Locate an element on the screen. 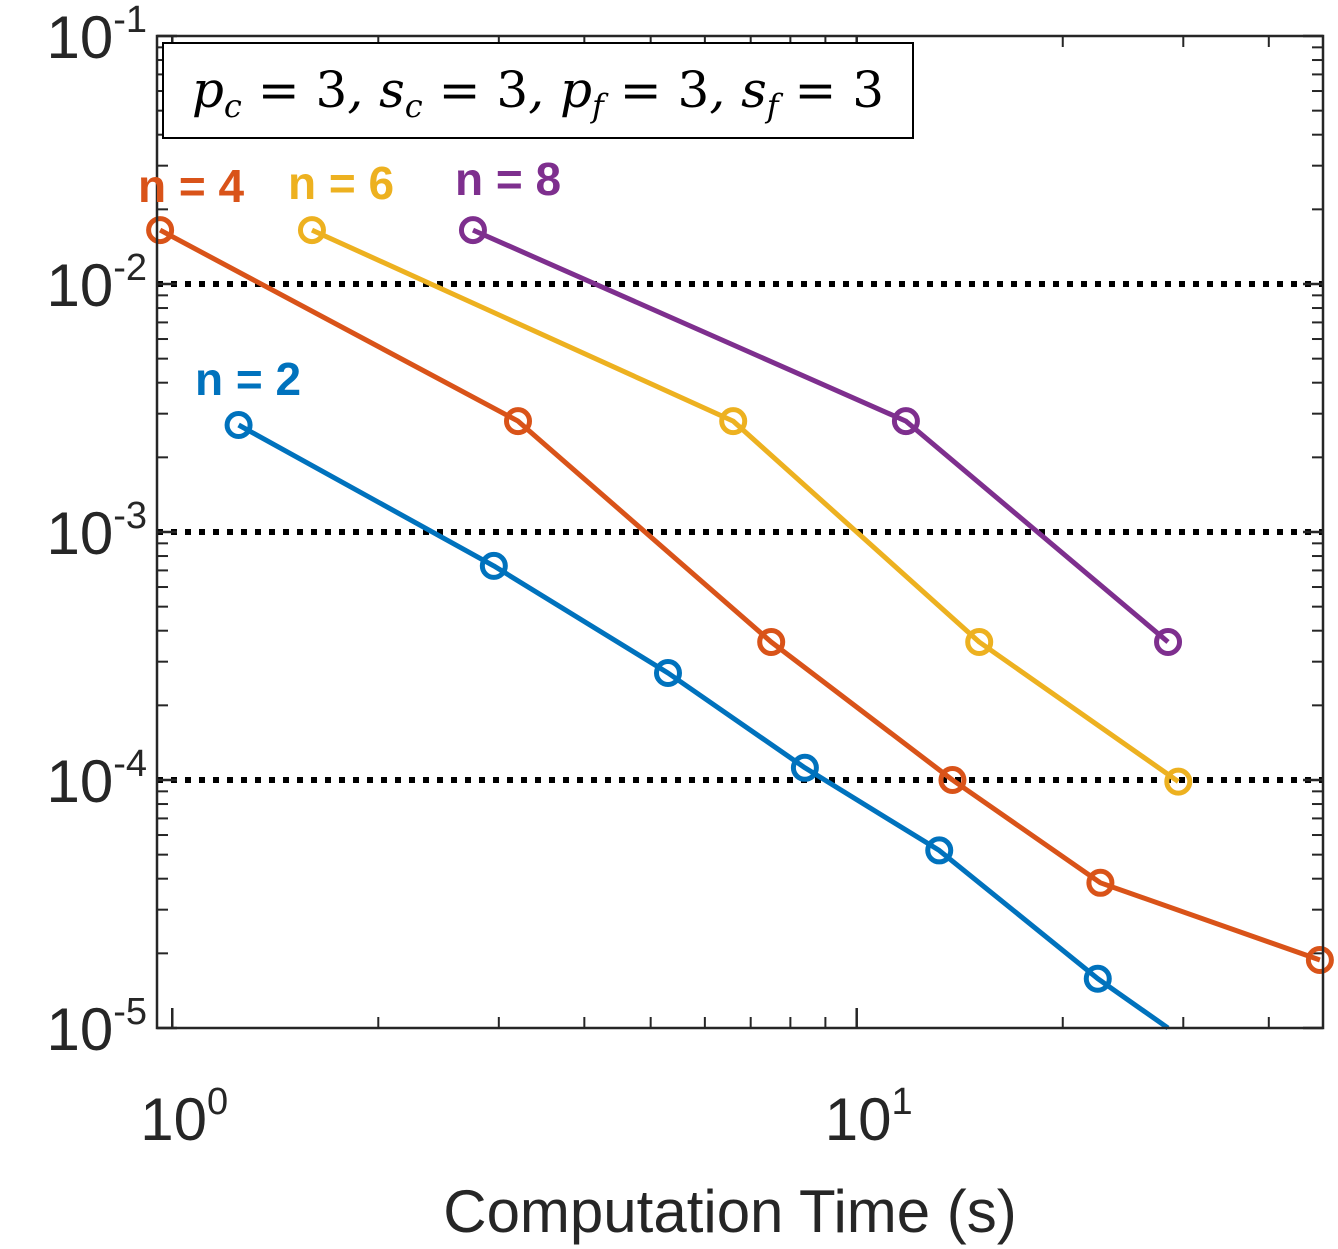 The height and width of the screenshot is (1249, 1338). y-tick-label: 10⁻³ is located at coordinates (96, 531).